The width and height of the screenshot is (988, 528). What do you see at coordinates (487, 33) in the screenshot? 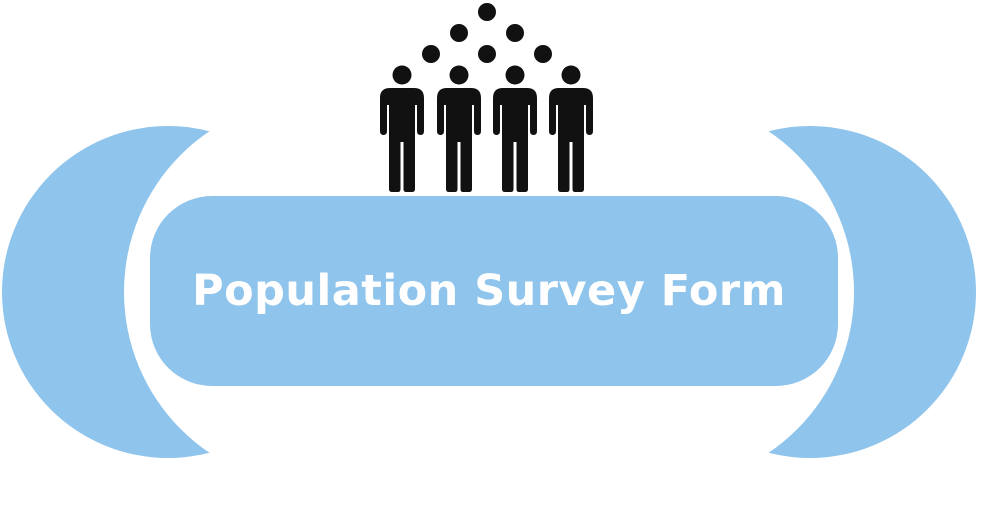
I see `dots-pyramid` at bounding box center [487, 33].